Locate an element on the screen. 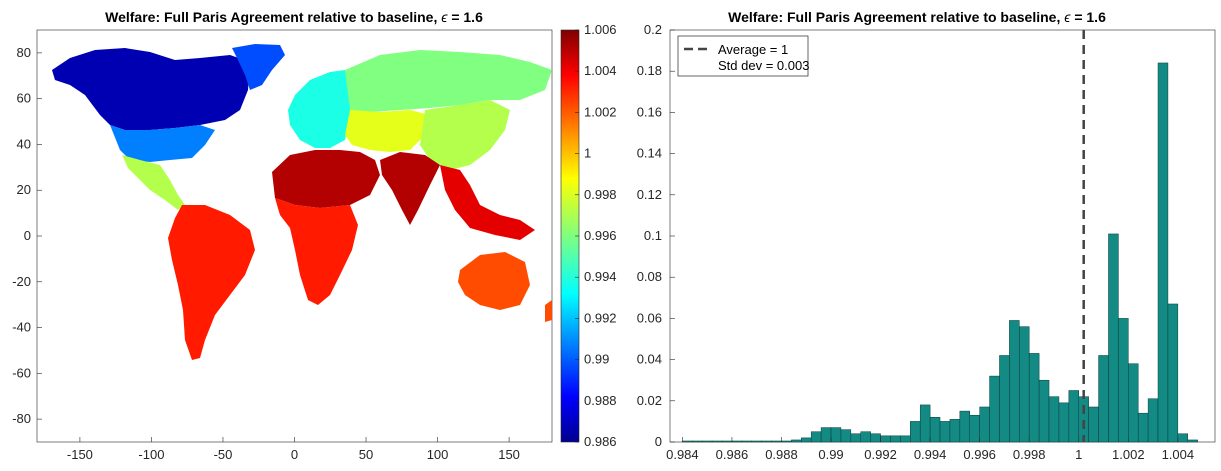 The height and width of the screenshot is (471, 1221). region-new-zealand is located at coordinates (548, 311).